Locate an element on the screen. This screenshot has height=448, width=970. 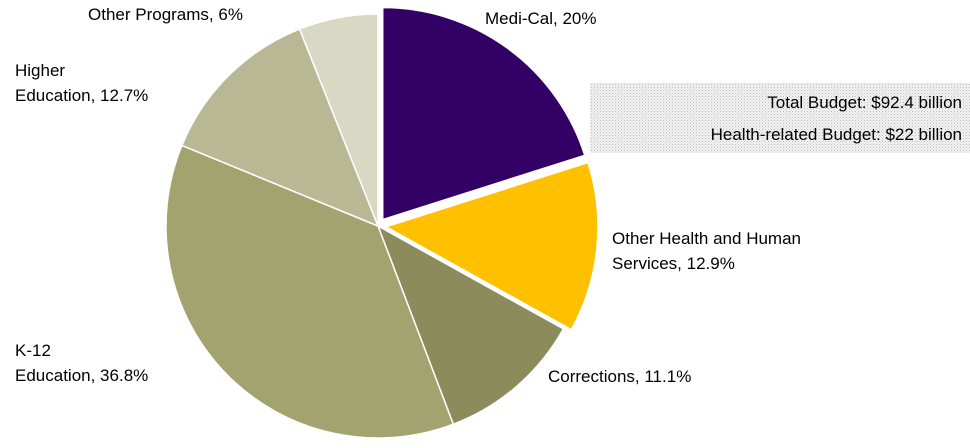
slice-label-line: Education, 12.7% is located at coordinates (81, 95).